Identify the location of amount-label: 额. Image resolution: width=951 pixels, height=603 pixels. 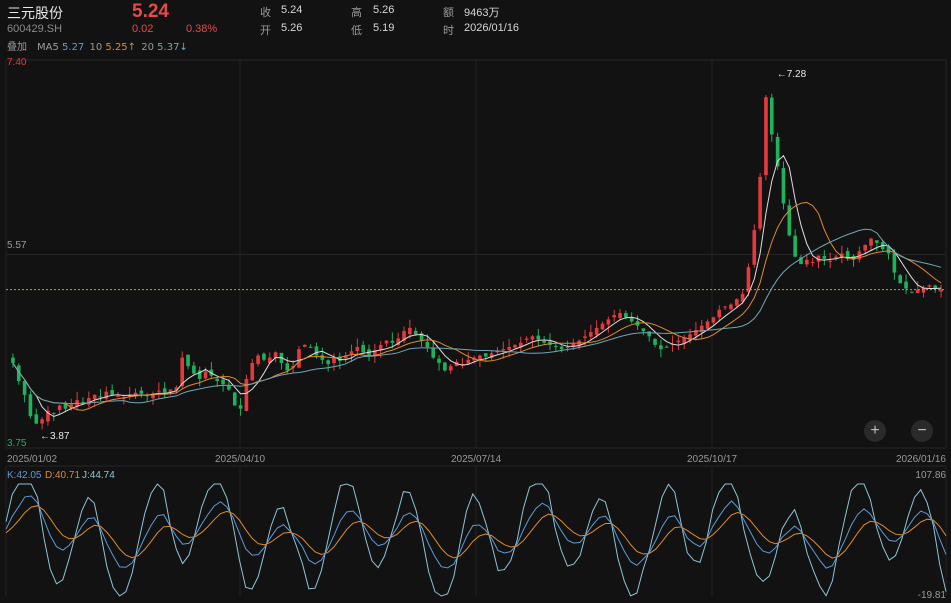
(448, 12).